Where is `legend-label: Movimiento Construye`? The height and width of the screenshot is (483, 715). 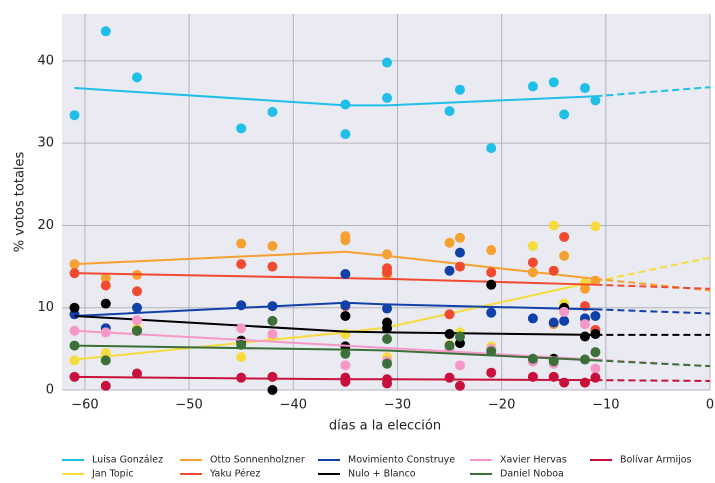 legend-label: Movimiento Construye is located at coordinates (401, 460).